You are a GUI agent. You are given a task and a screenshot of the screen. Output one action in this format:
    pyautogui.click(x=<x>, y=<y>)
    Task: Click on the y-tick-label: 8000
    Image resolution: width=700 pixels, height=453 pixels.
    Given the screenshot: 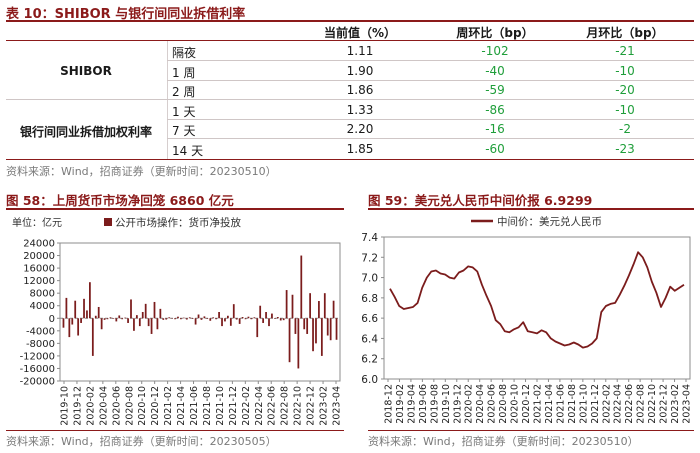 What is the action you would take?
    pyautogui.click(x=42, y=294)
    